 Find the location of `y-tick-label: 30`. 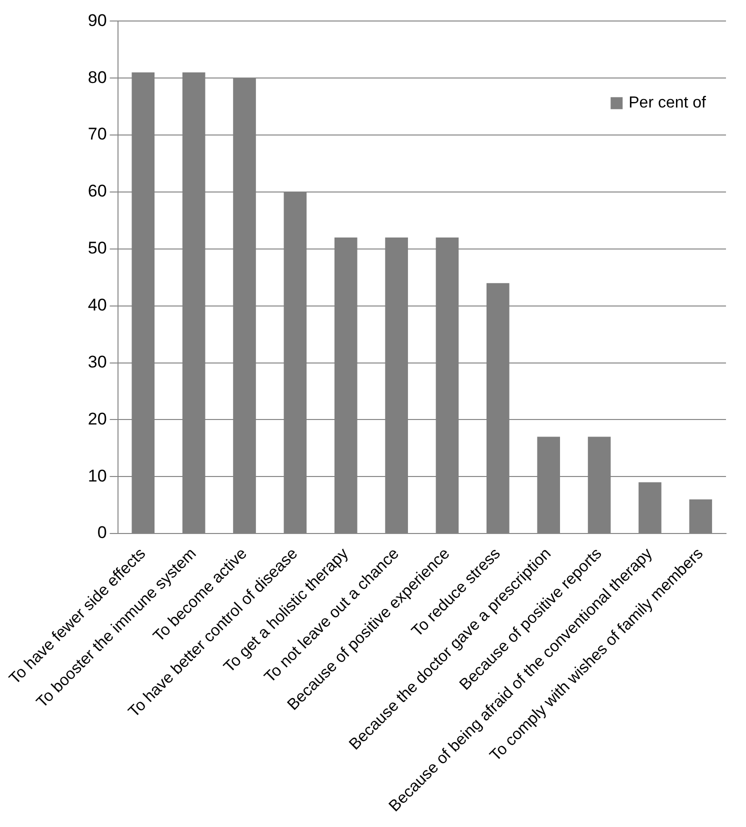

y-tick-label: 30 is located at coordinates (97, 362).